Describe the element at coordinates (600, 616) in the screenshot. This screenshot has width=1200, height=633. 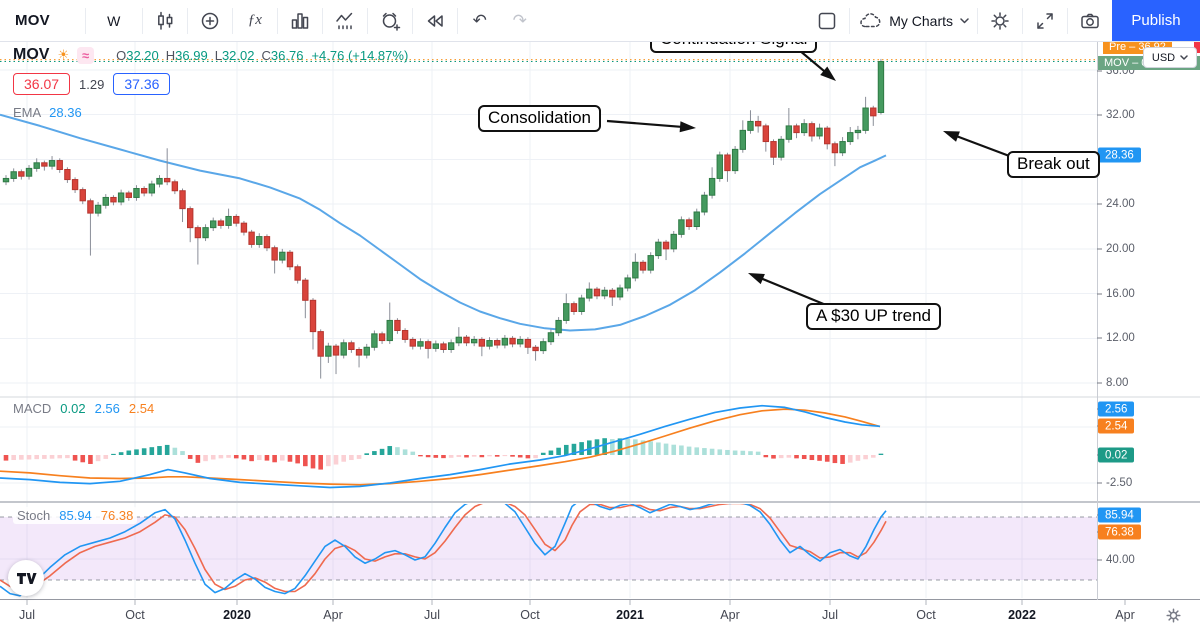
I see `time-axis: Jul Oct 2020 Apr Jul Oct 2021 Apr Jul Oct 2022 Apr` at that location.